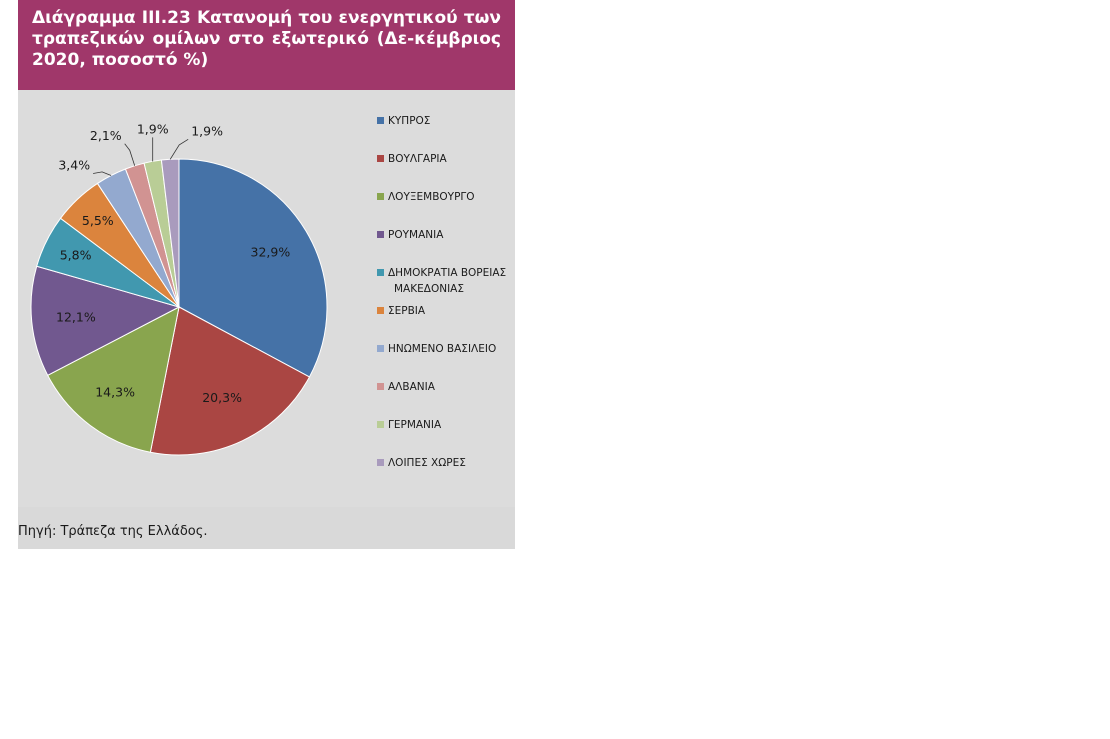 The height and width of the screenshot is (739, 1110). What do you see at coordinates (441, 281) in the screenshot?
I see `legend-item-5: ΔΗΜΟΚΡΑΤΙΑ ΒΟΡΕΙΑΣ ΜΑΚΕΔΟΝΙΑΣ` at bounding box center [441, 281].